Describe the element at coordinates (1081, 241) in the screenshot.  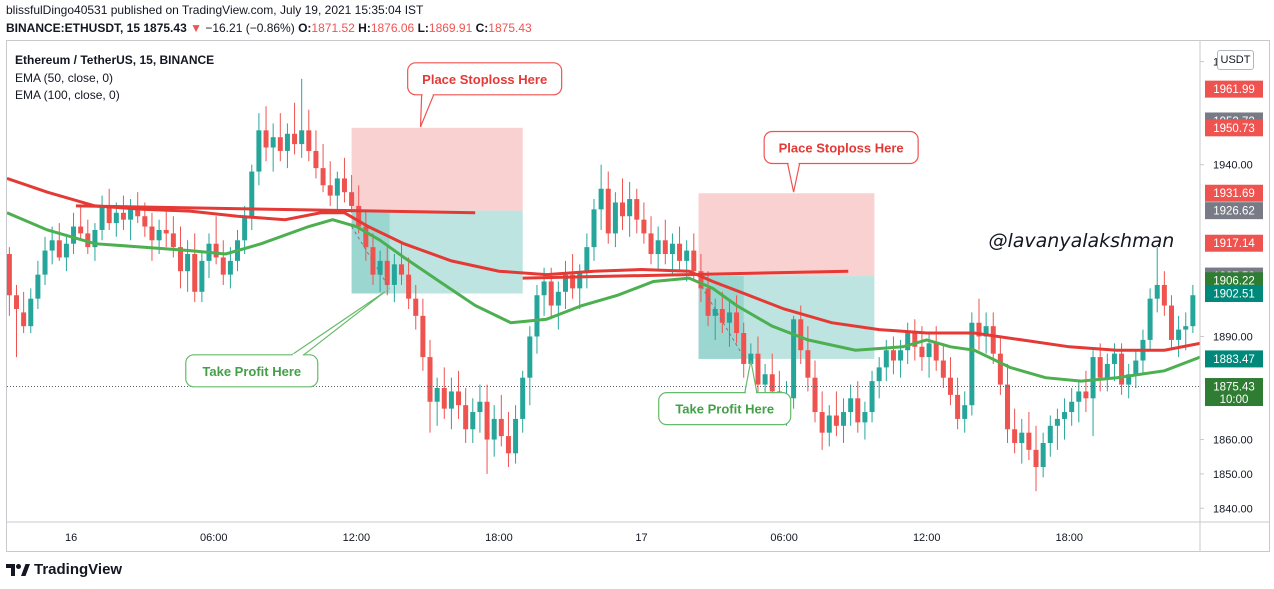
I see `watermark-text: @lavanyalakshman` at that location.